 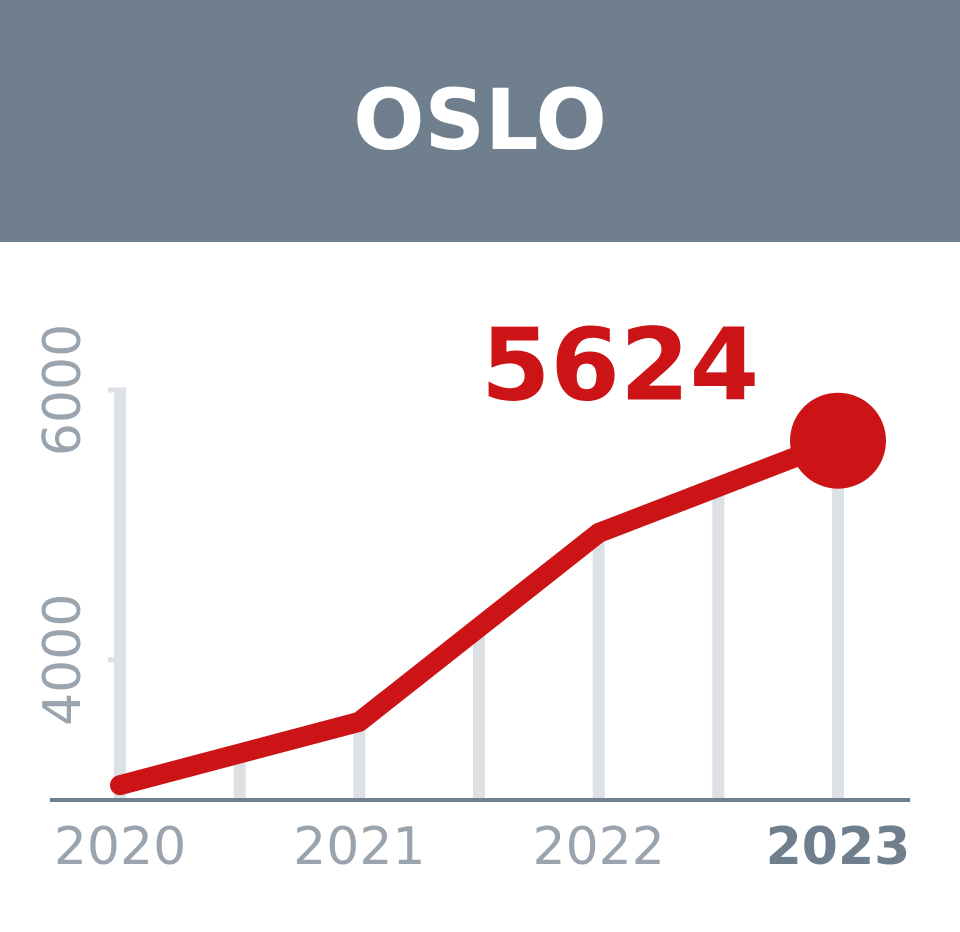 I want to click on x-tick-label: 2022, so click(x=598, y=847).